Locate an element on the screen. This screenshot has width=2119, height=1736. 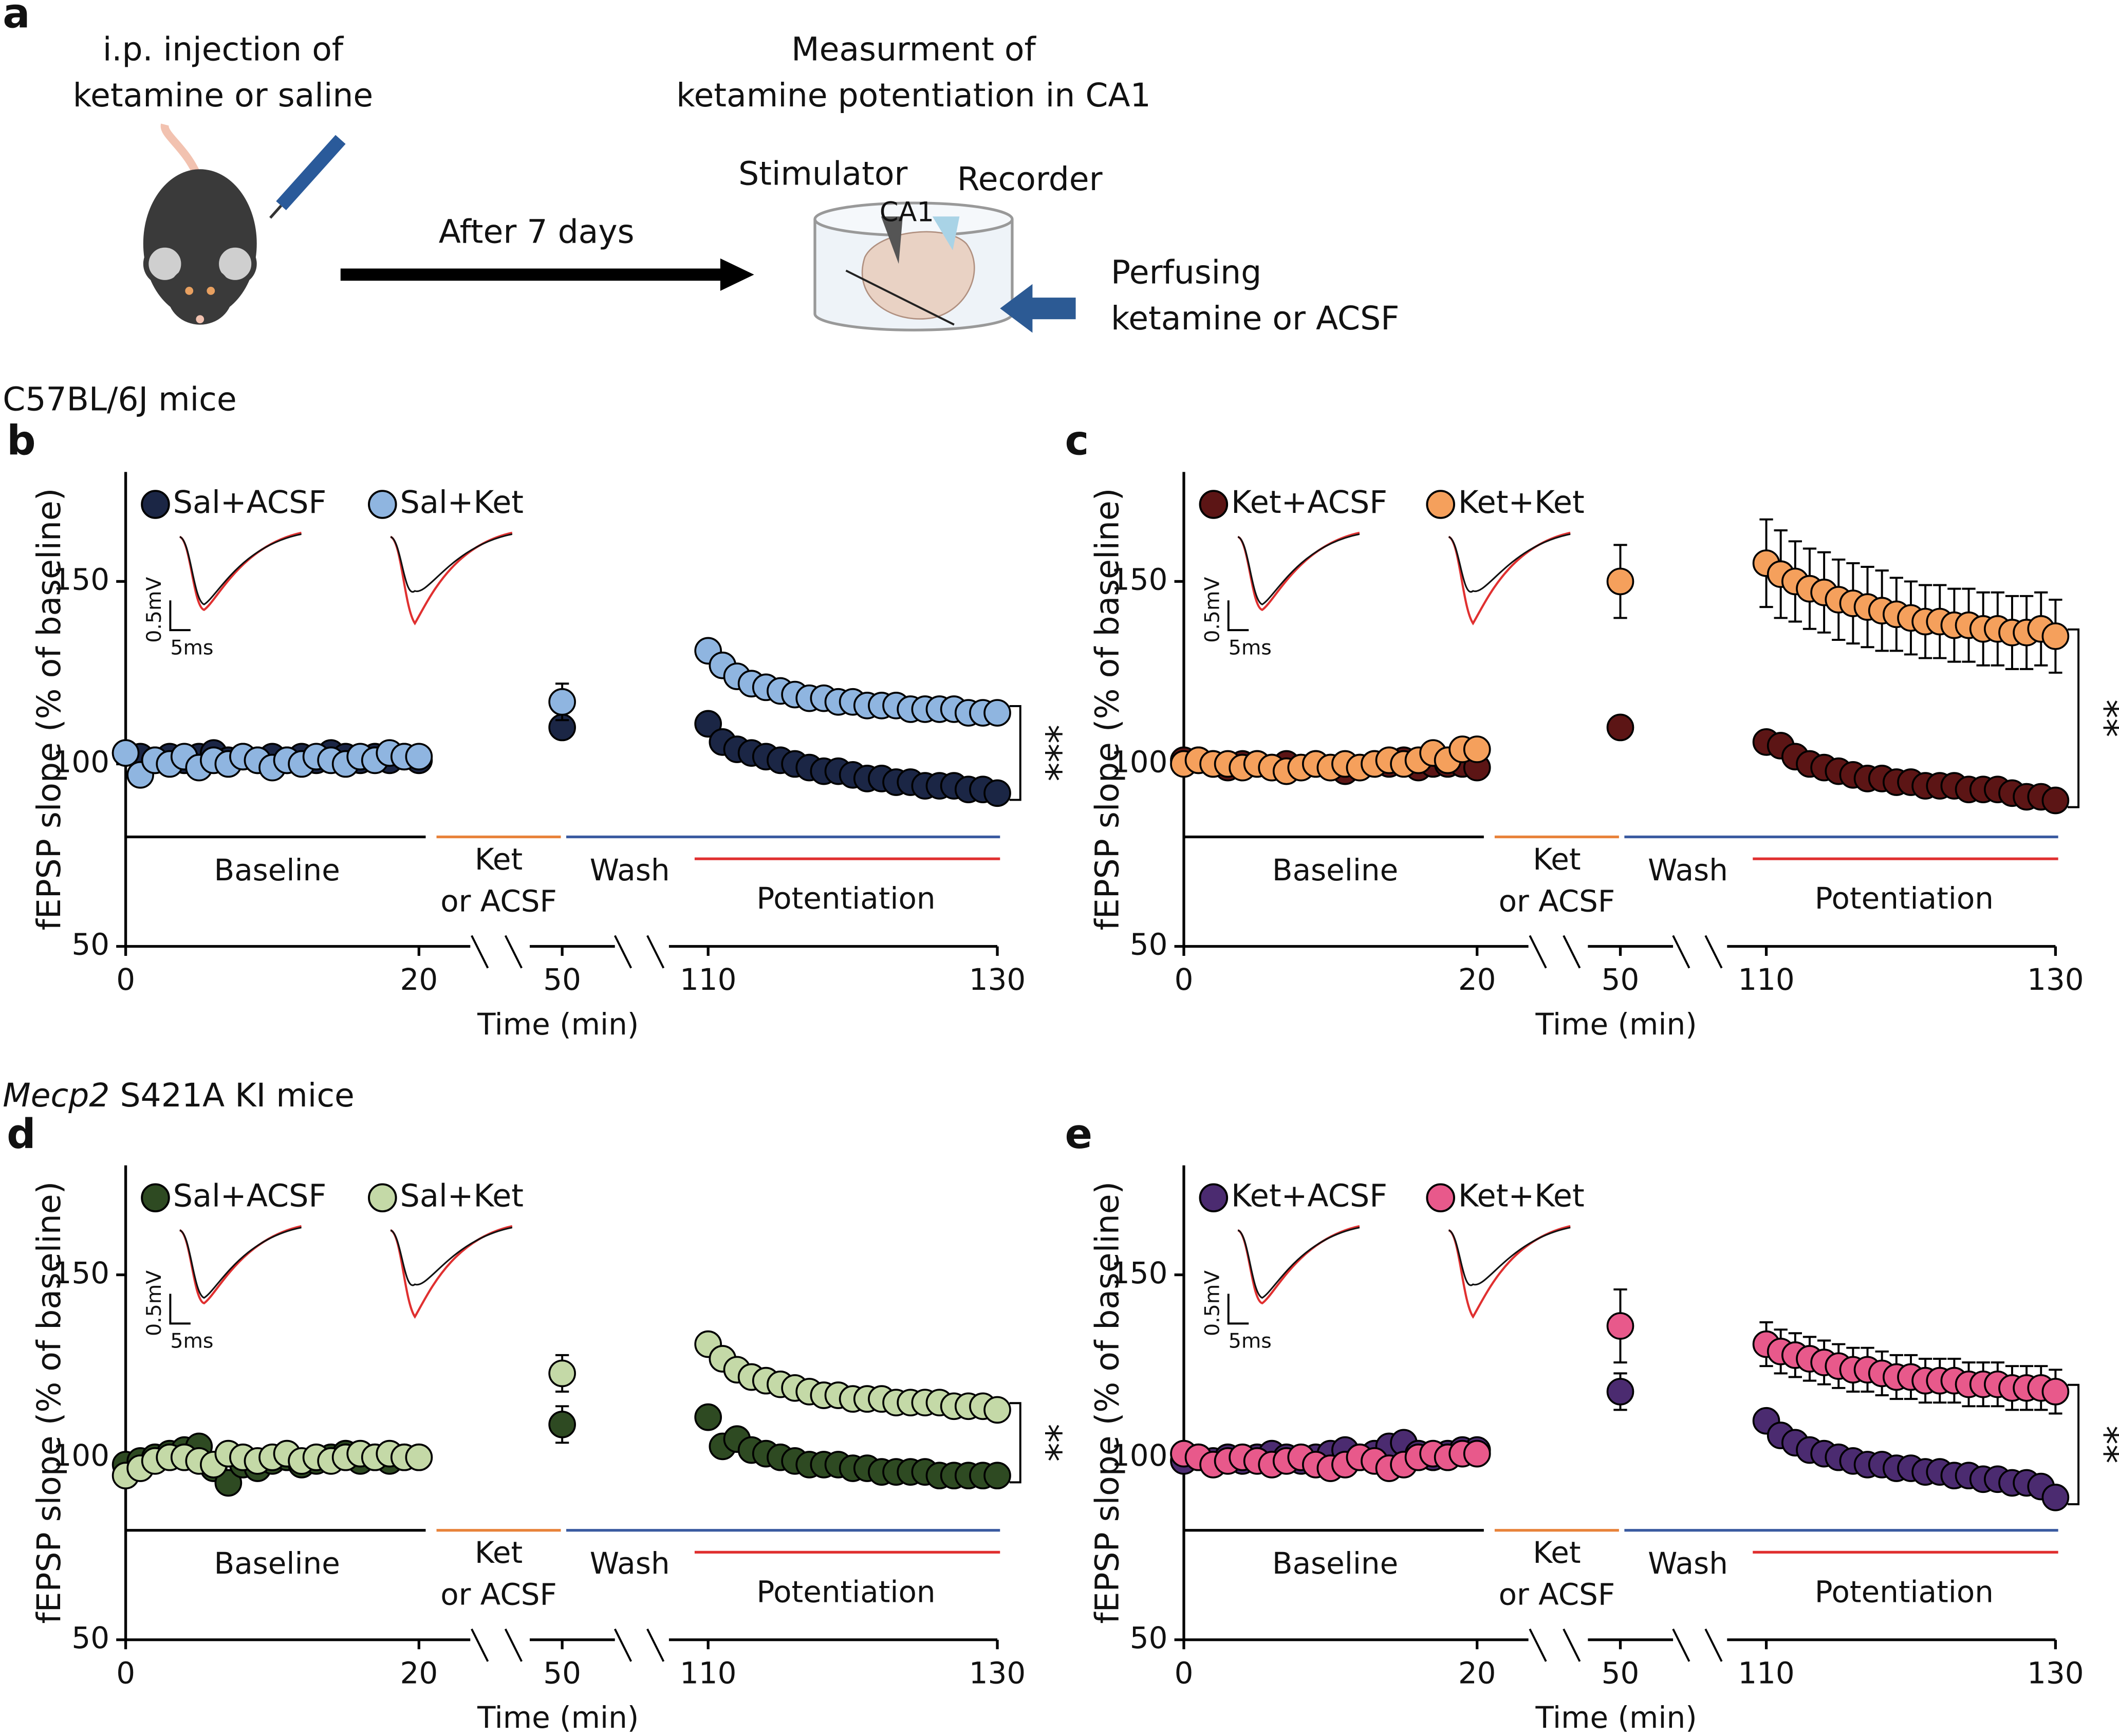
section-title: Mecp2 S421A KI mice is located at coordinates (179, 1095).